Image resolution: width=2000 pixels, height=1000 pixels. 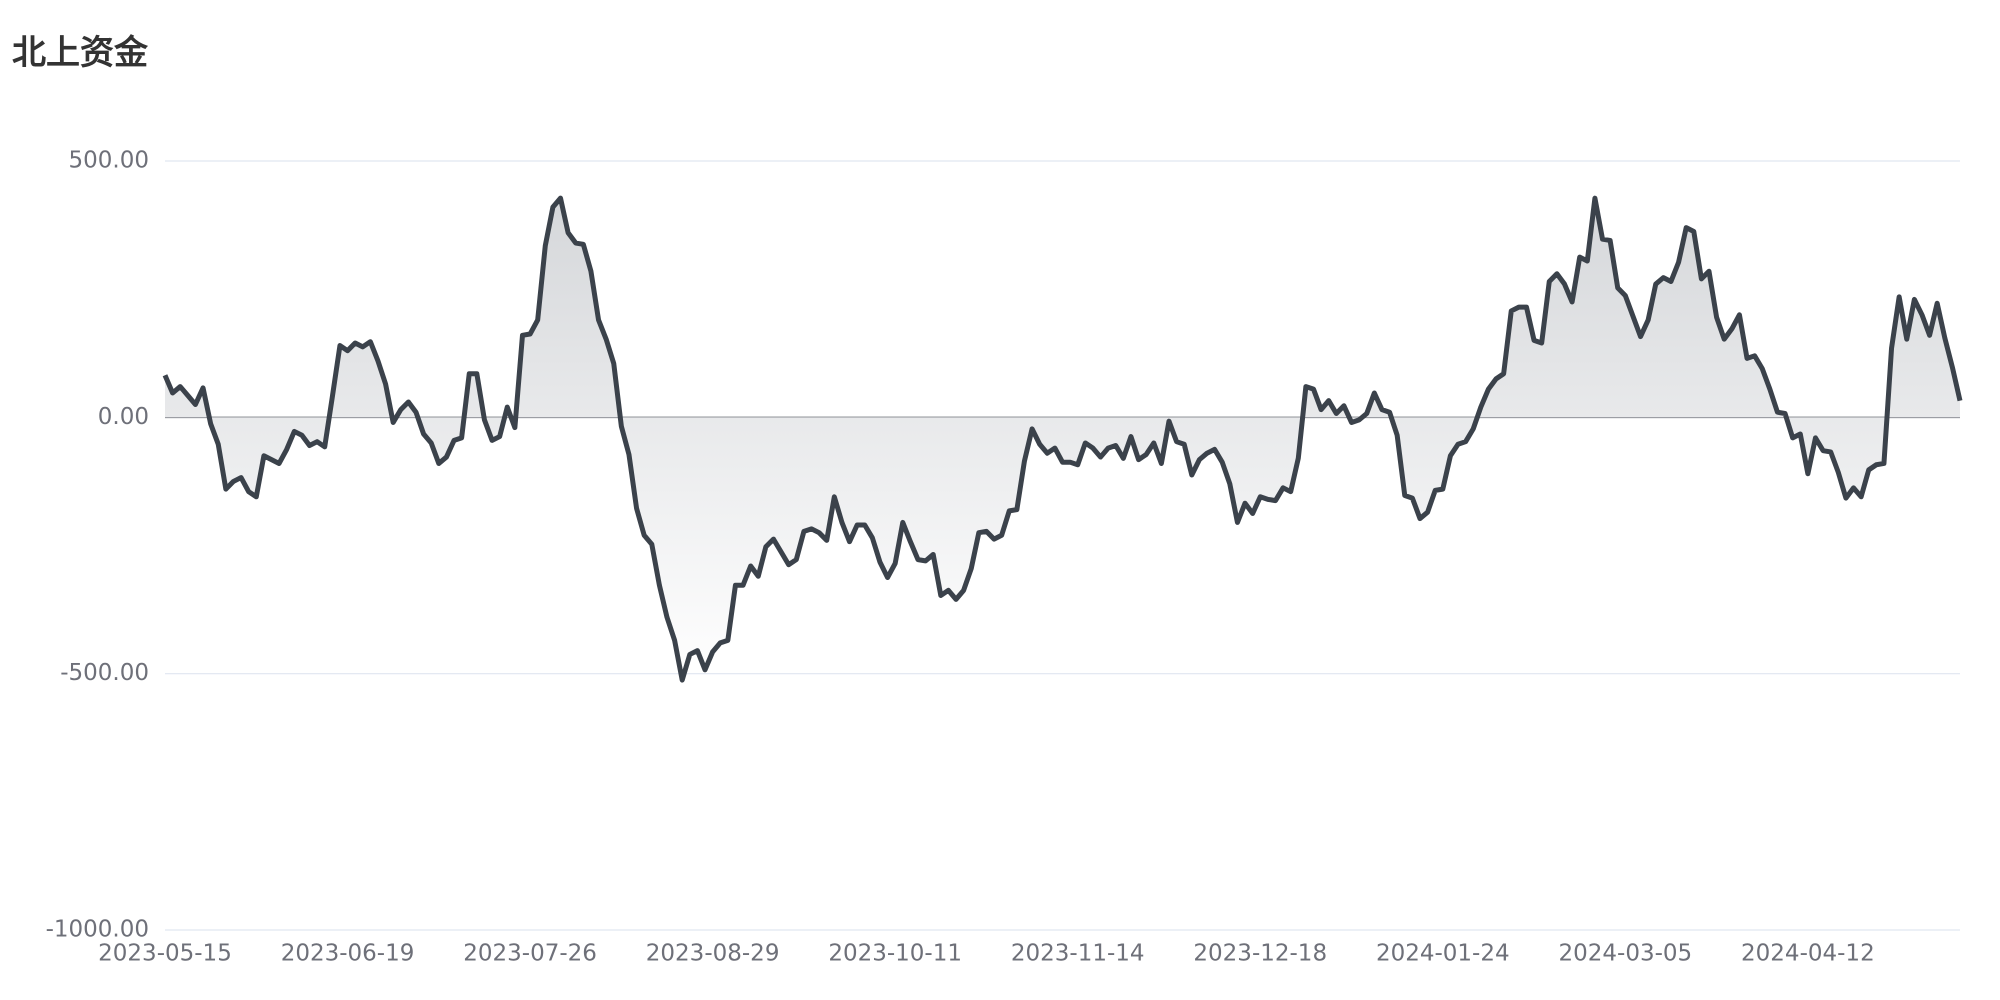 I want to click on chart-title: 北上资金, so click(x=80, y=53).